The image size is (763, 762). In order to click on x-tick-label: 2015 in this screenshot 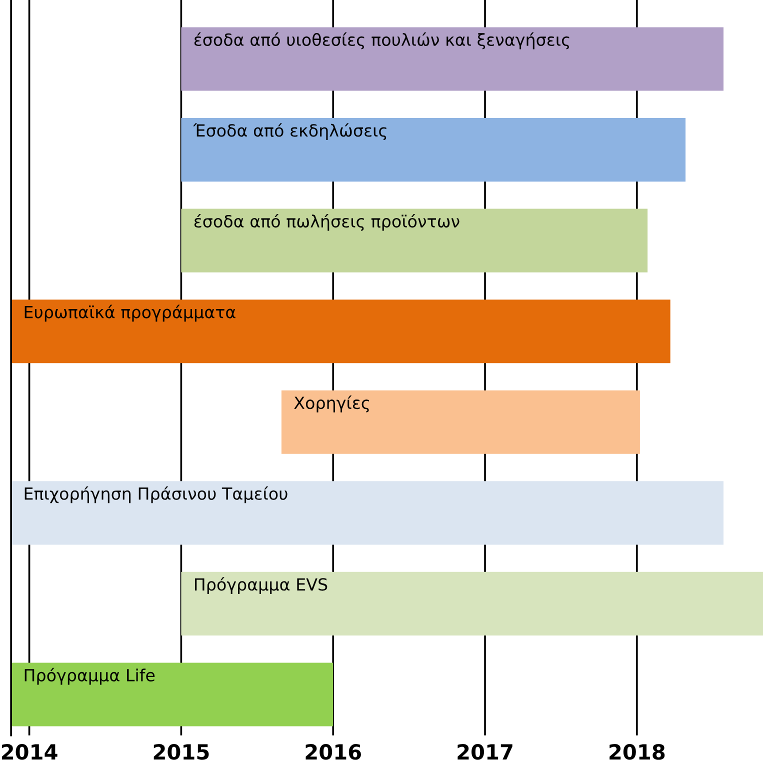, I will do `click(181, 752)`.